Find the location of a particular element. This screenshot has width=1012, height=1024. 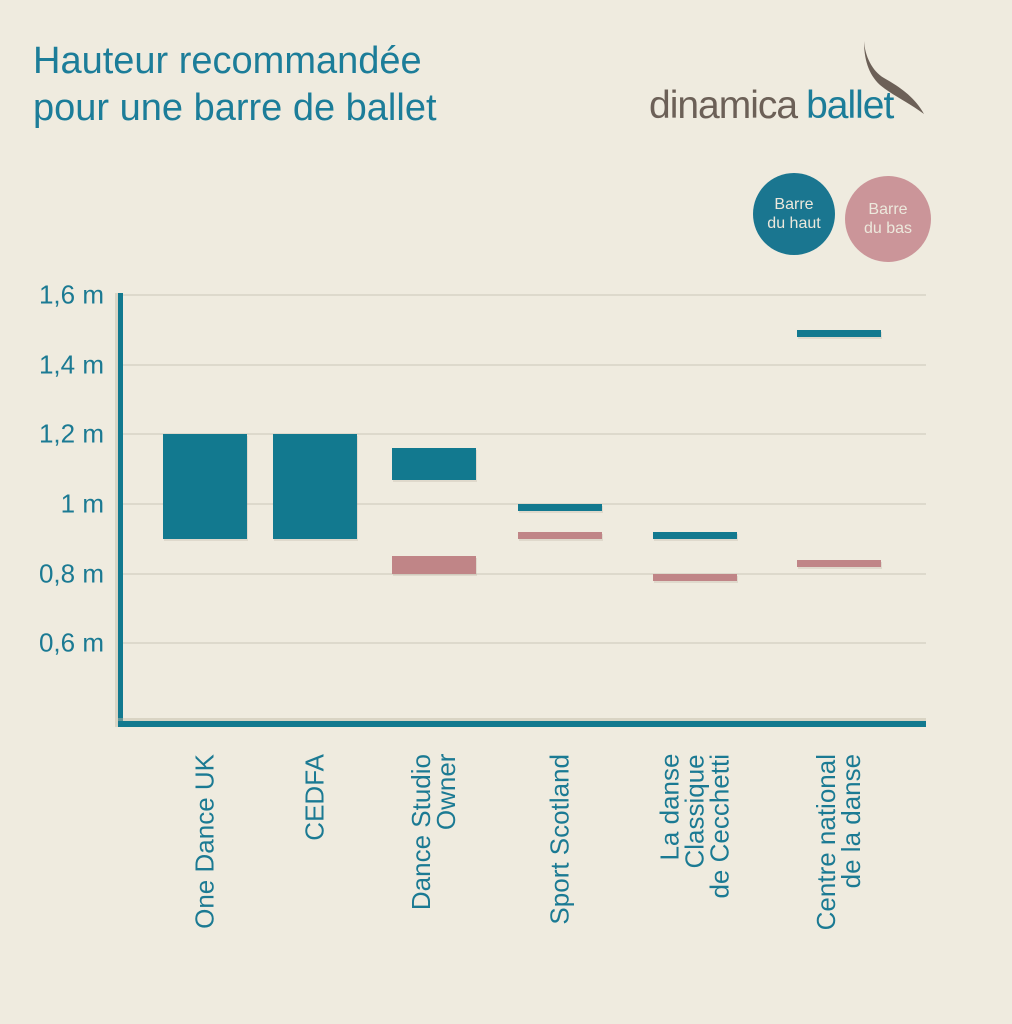

y-axis-tick-label-1.4: 1,4 m is located at coordinates (71, 364).